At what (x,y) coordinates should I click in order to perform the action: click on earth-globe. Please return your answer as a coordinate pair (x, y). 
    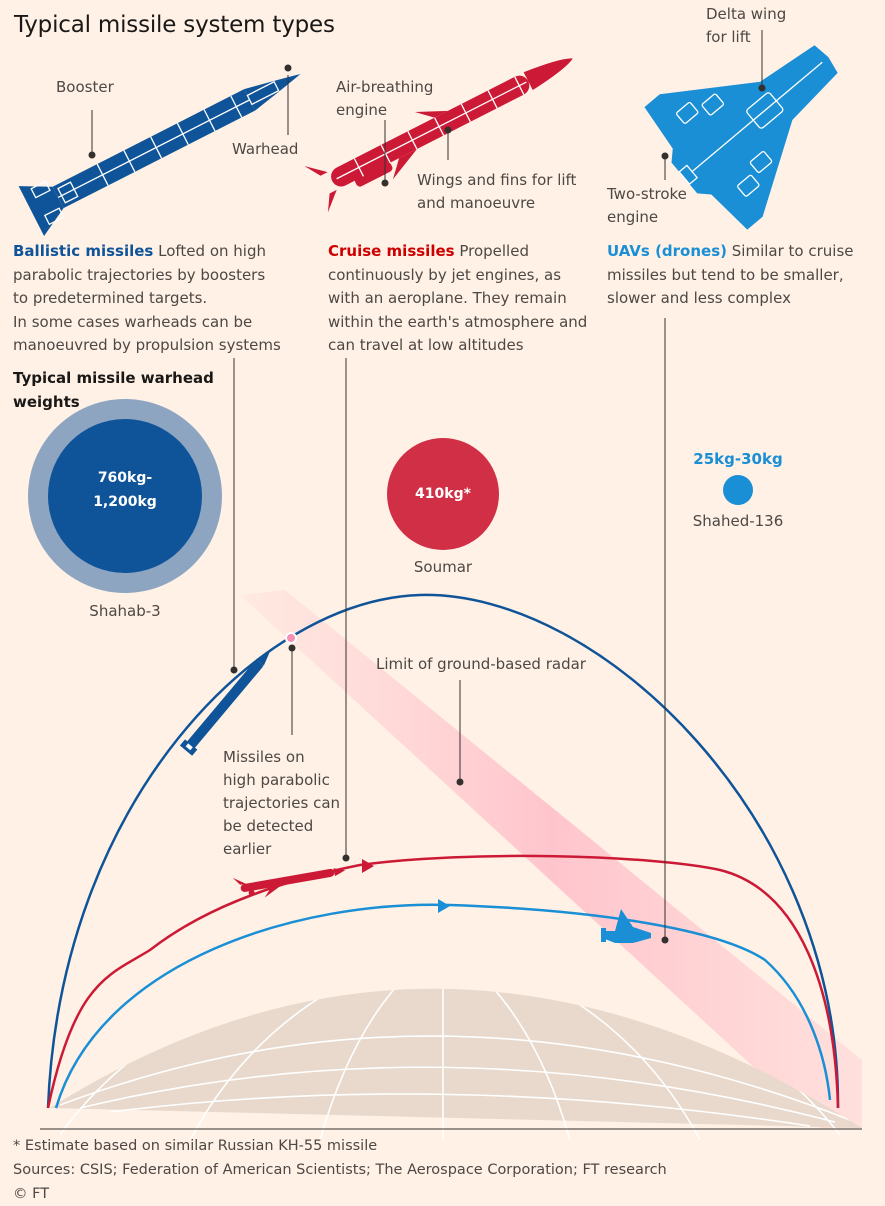
    Looking at the image, I should click on (451, 1064).